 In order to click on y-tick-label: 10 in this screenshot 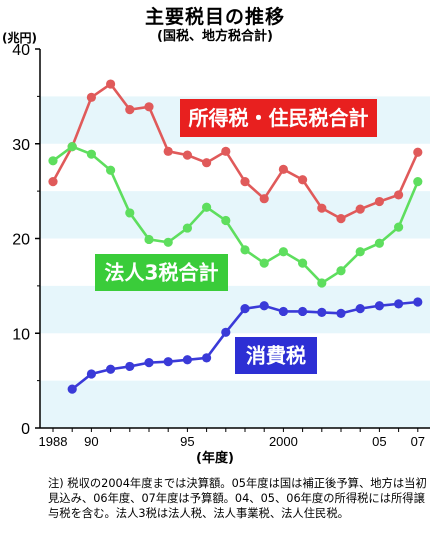, I will do `click(21, 334)`.